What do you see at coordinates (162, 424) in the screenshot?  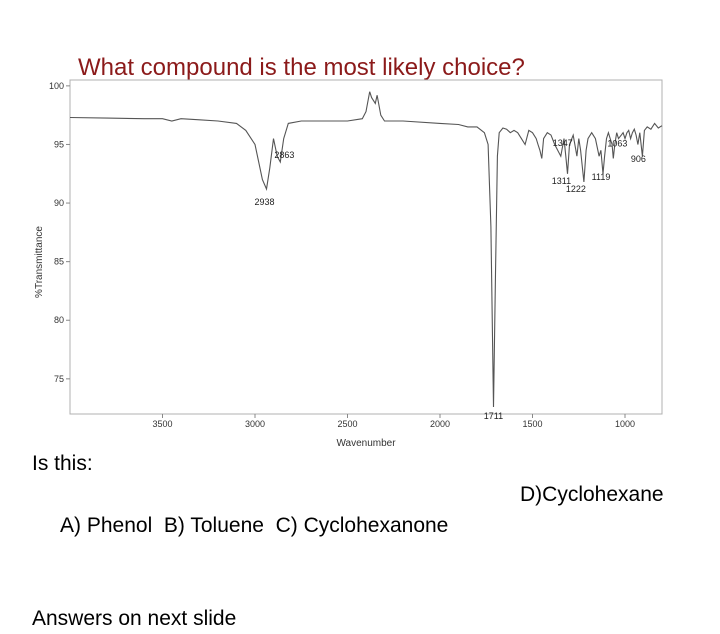 I see `x-tick-label: 3500` at bounding box center [162, 424].